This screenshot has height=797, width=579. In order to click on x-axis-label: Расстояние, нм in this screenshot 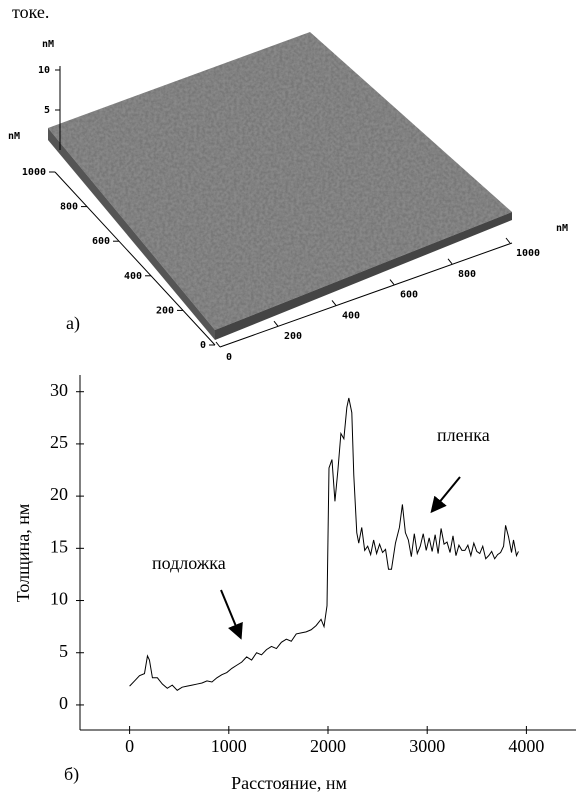, I will do `click(289, 783)`.